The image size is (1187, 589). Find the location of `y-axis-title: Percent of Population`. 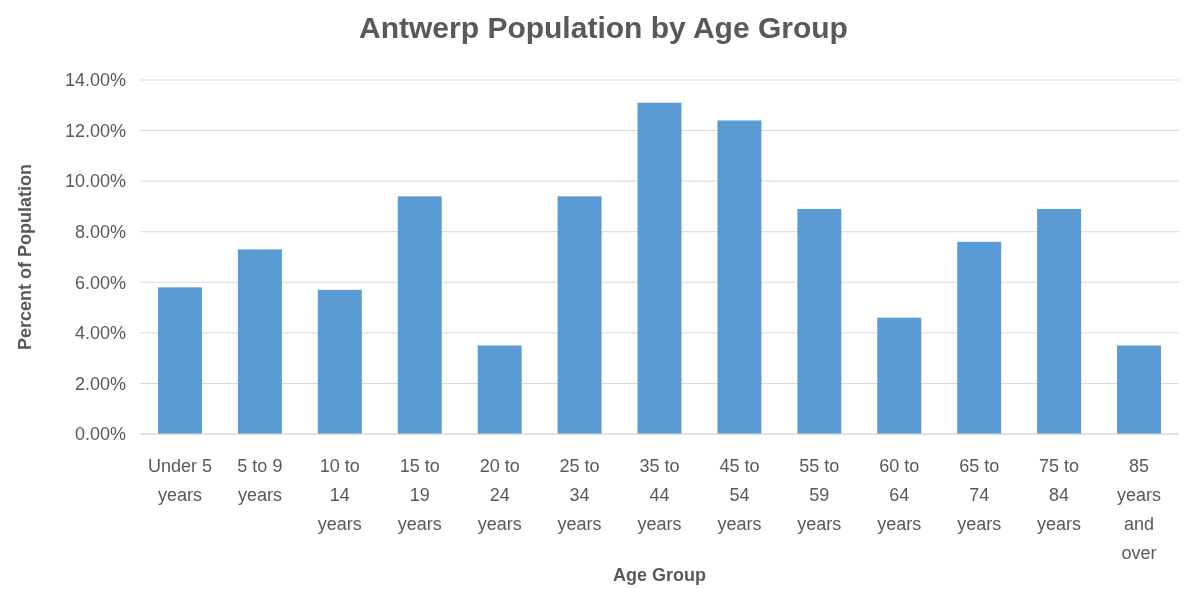

y-axis-title: Percent of Population is located at coordinates (25, 257).